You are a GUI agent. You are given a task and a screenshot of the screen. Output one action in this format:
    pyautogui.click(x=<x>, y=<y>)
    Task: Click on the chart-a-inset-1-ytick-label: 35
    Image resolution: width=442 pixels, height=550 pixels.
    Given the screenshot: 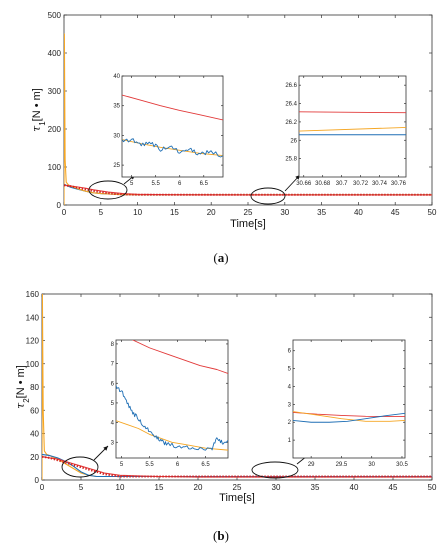 What is the action you would take?
    pyautogui.click(x=116, y=107)
    